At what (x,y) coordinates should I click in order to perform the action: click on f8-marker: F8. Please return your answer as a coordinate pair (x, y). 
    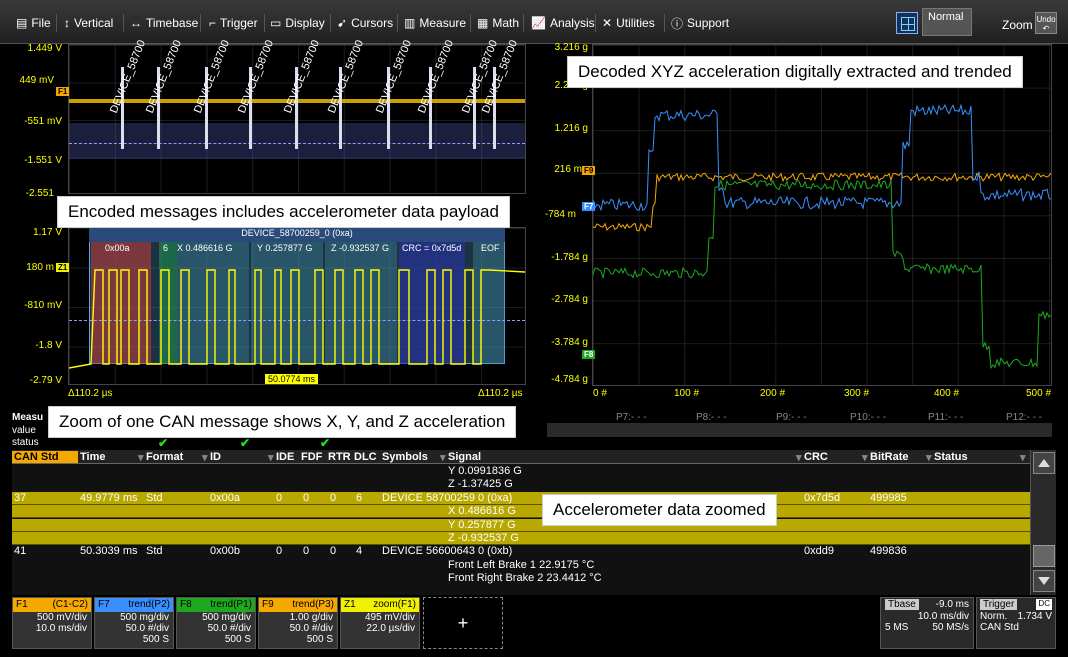
    Looking at the image, I should click on (589, 354).